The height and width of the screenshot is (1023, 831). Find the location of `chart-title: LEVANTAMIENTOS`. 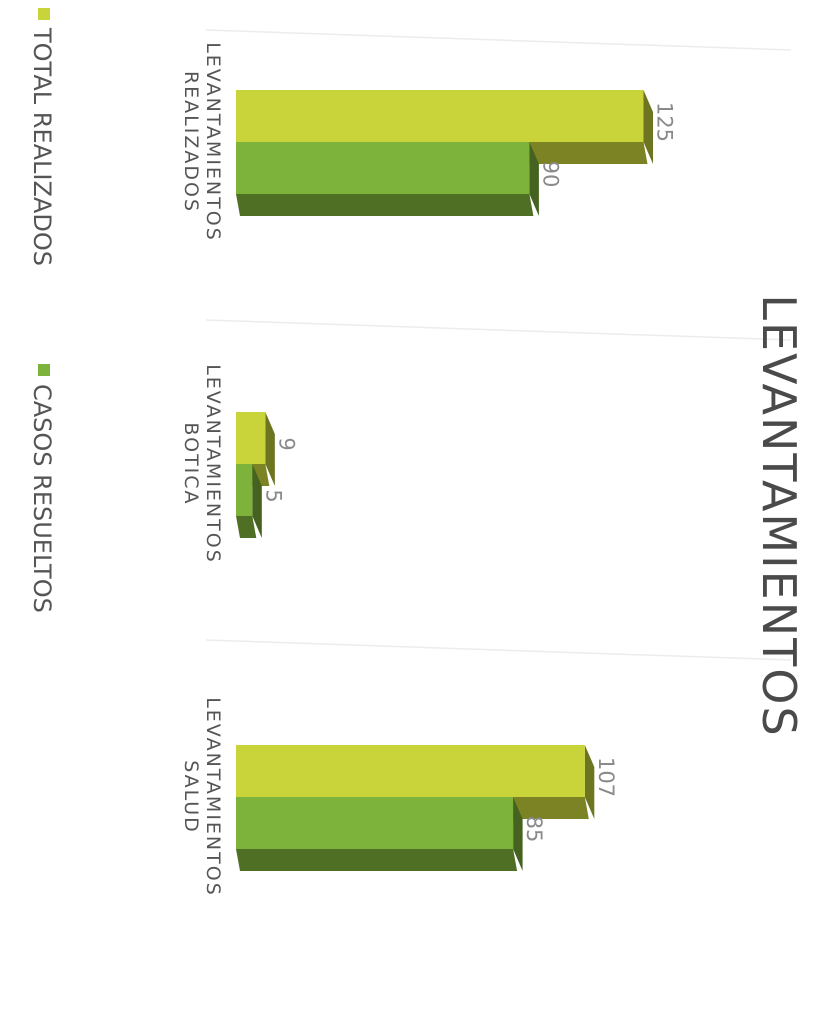

chart-title: LEVANTAMIENTOS is located at coordinates (779, 515).